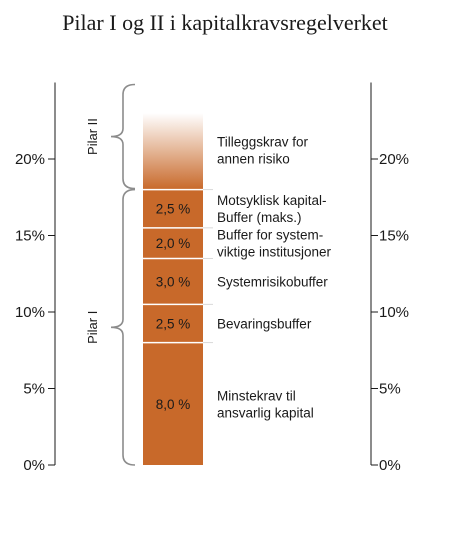  I want to click on segment-value-labels: 8,0 % 2,5 % 3,0 % 2,0 % 2,5 %, so click(173, 307).